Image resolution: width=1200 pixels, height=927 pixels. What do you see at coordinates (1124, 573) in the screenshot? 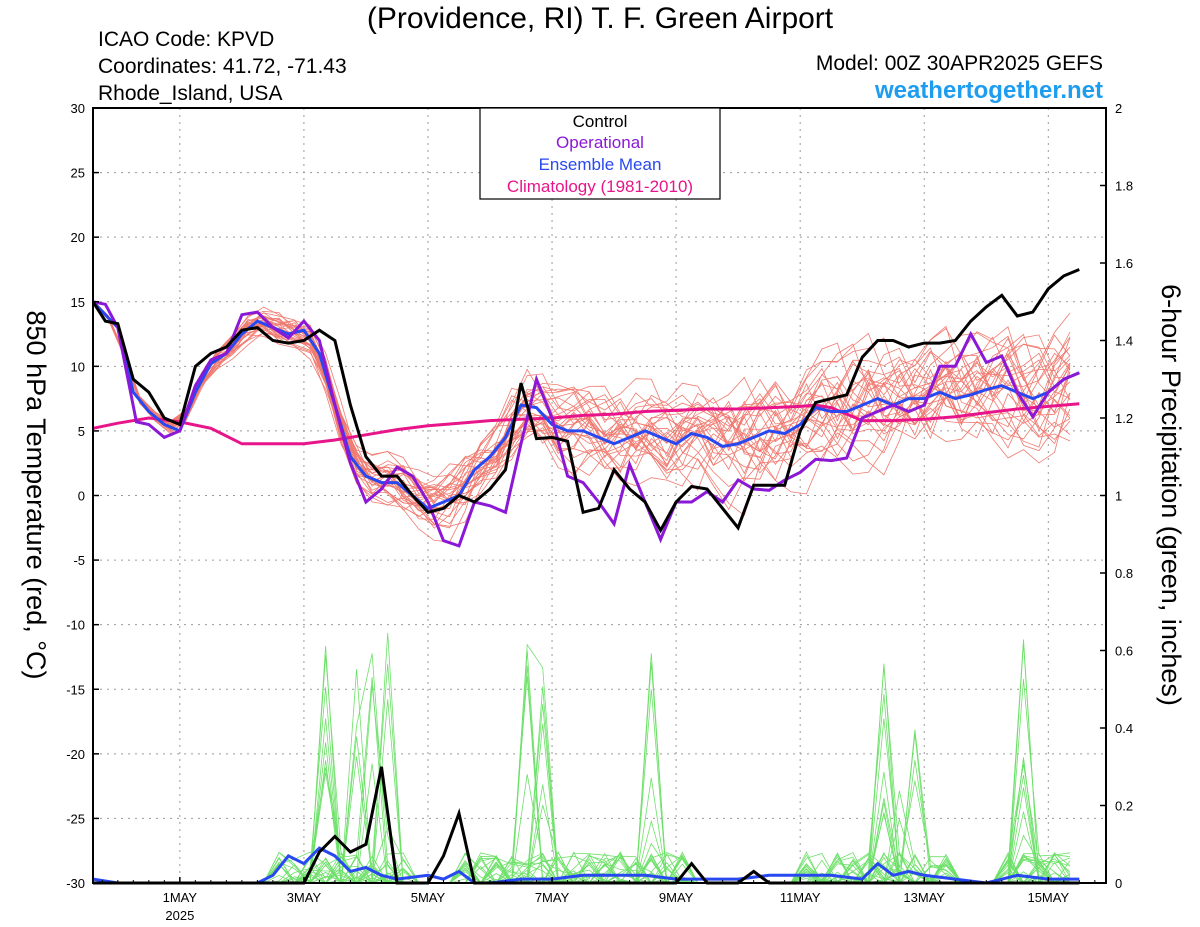
I see `right-tick-label: 0.8` at bounding box center [1124, 573].